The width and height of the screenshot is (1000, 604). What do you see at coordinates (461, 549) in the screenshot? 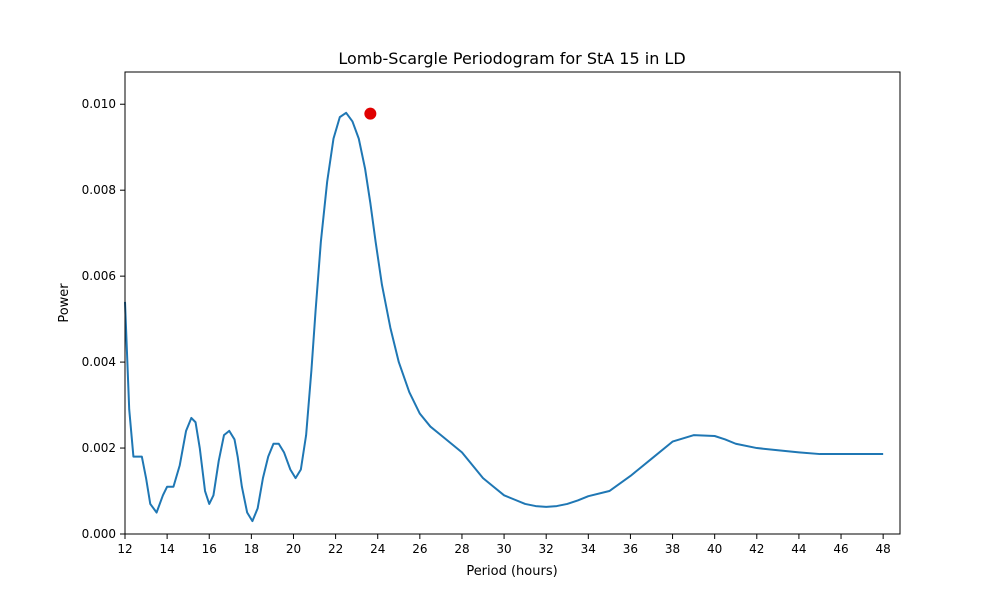
I see `x-tick-label: 28` at bounding box center [461, 549].